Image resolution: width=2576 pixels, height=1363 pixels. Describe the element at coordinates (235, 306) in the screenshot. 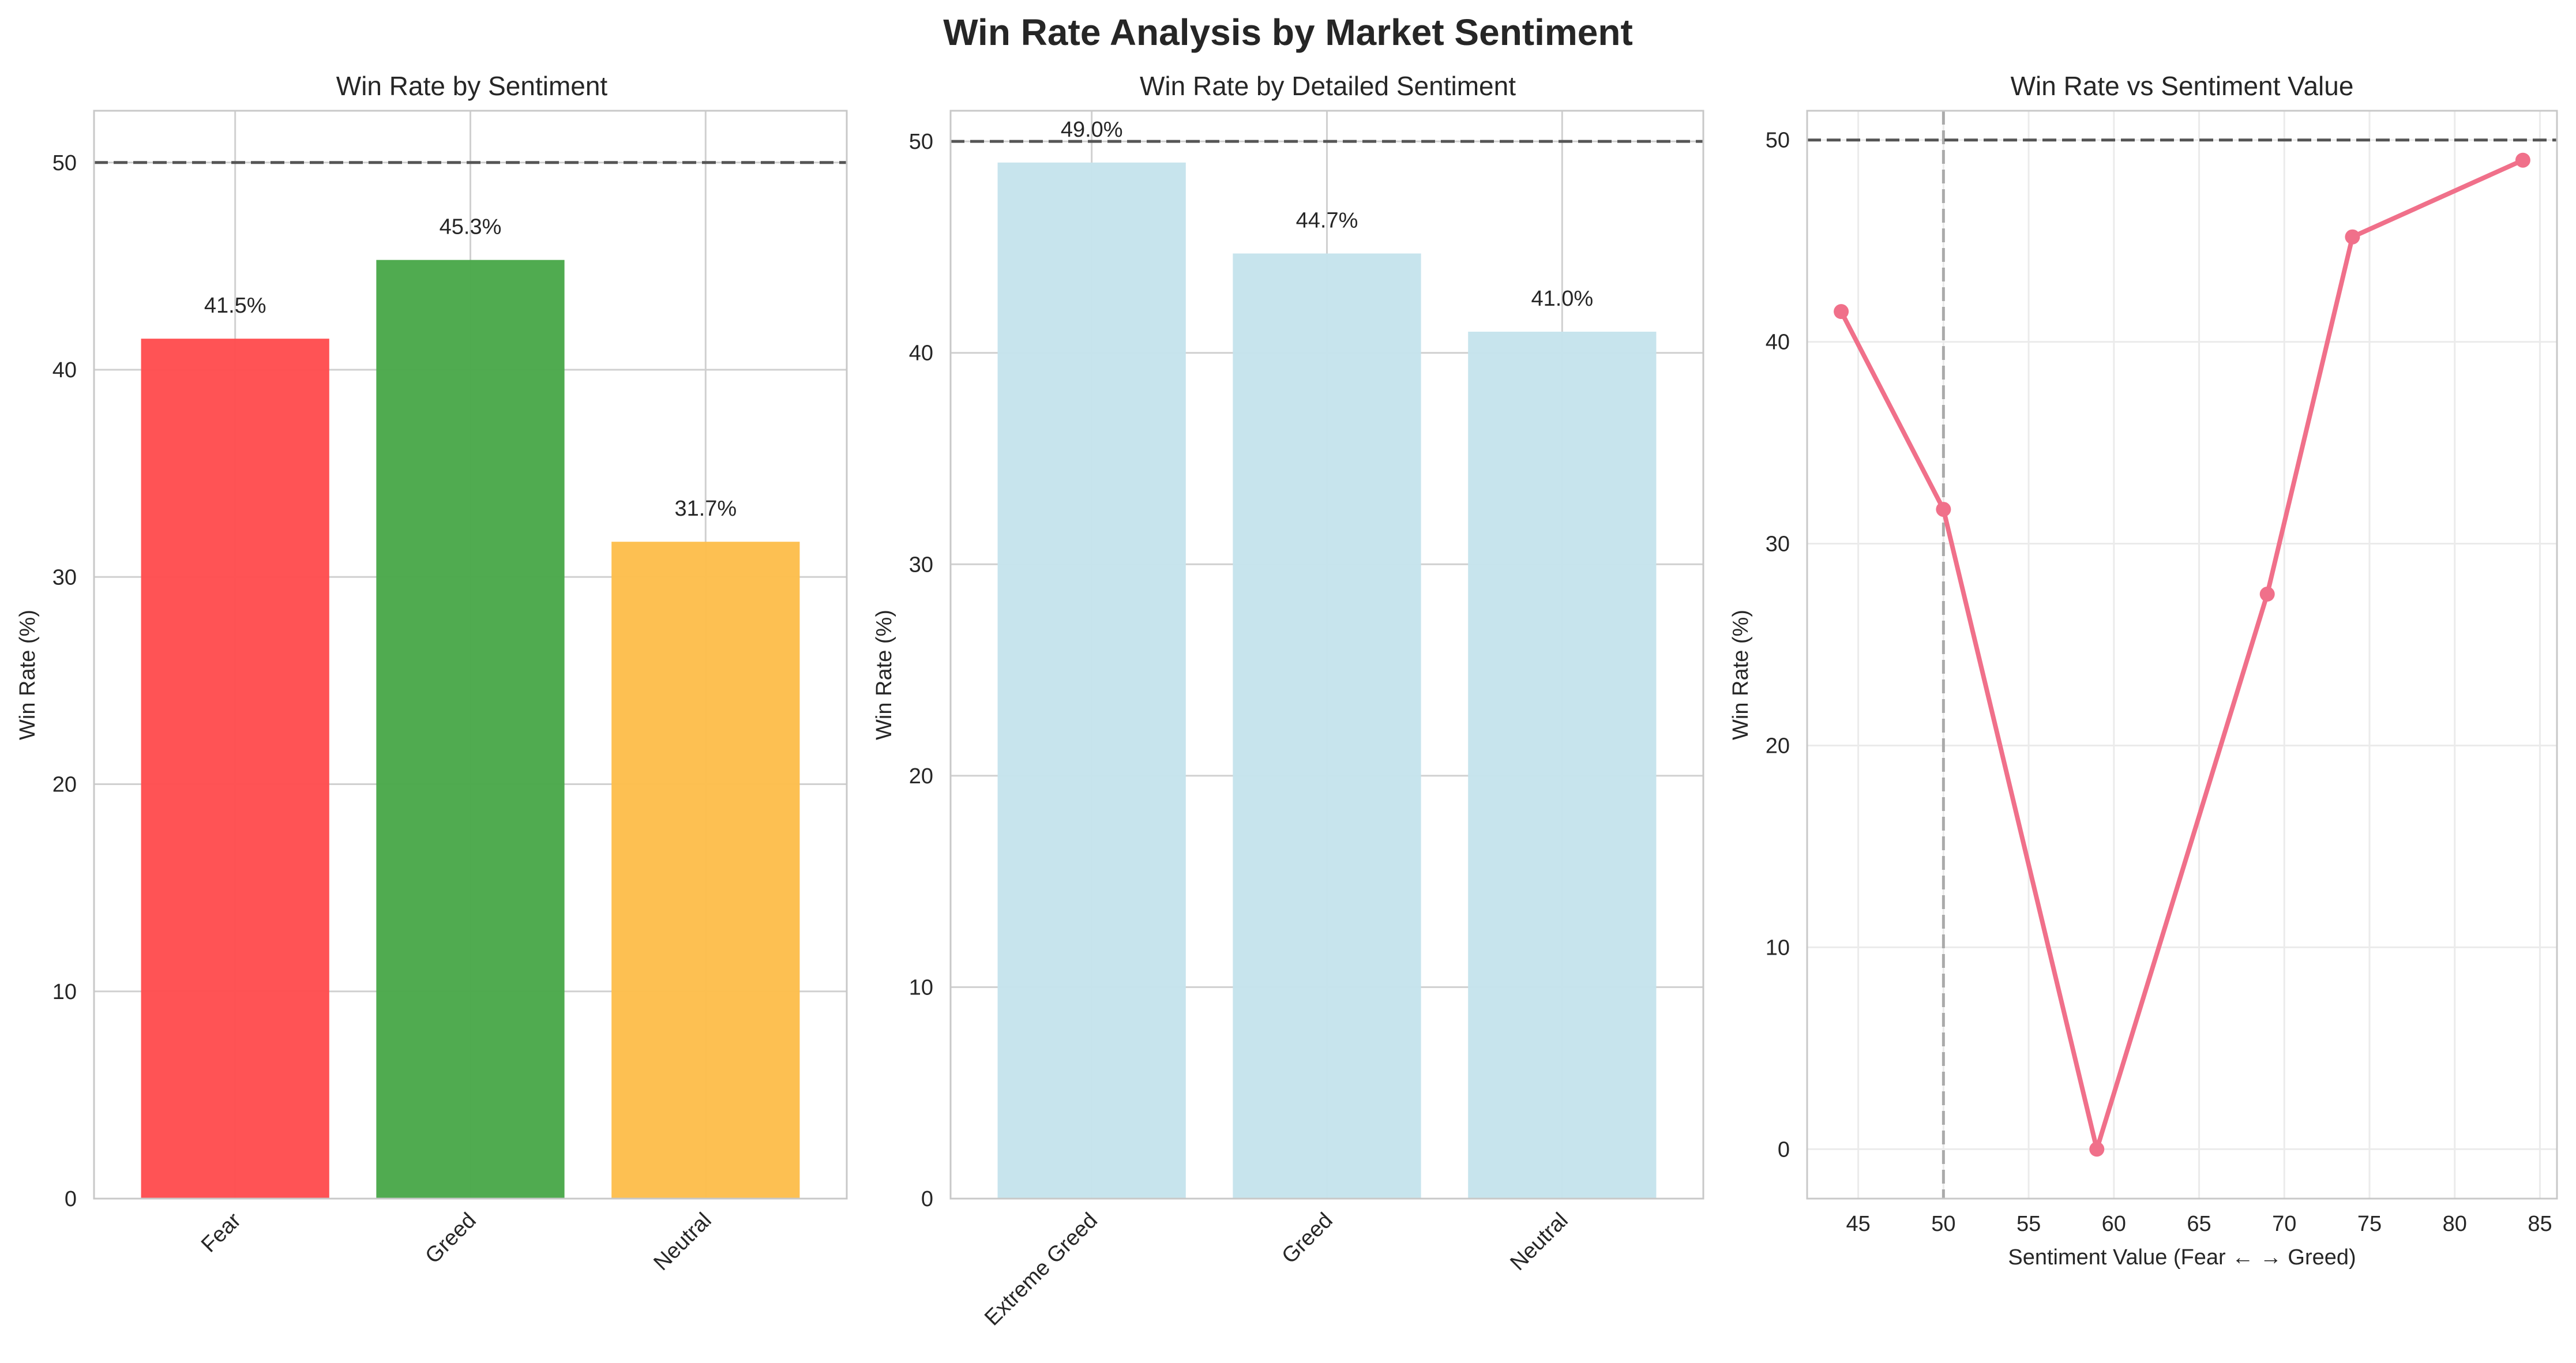

I see `bar-value-label: 41.5%` at that location.